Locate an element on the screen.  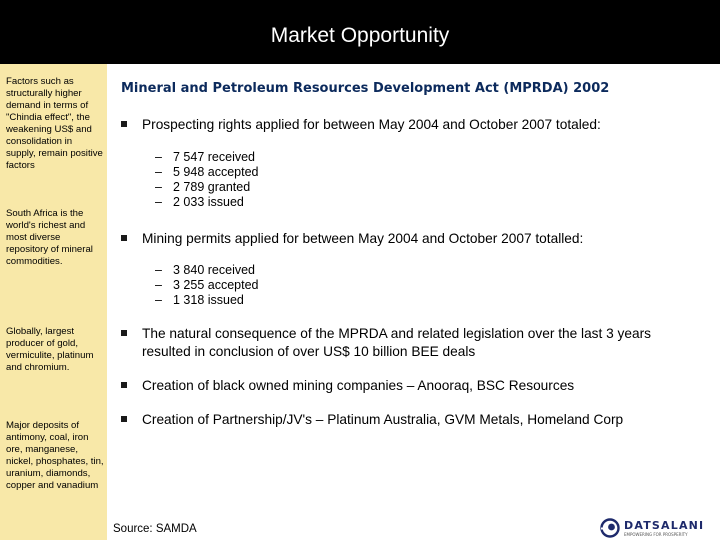
list-item-text: 3 255 accepted is located at coordinates (216, 285).